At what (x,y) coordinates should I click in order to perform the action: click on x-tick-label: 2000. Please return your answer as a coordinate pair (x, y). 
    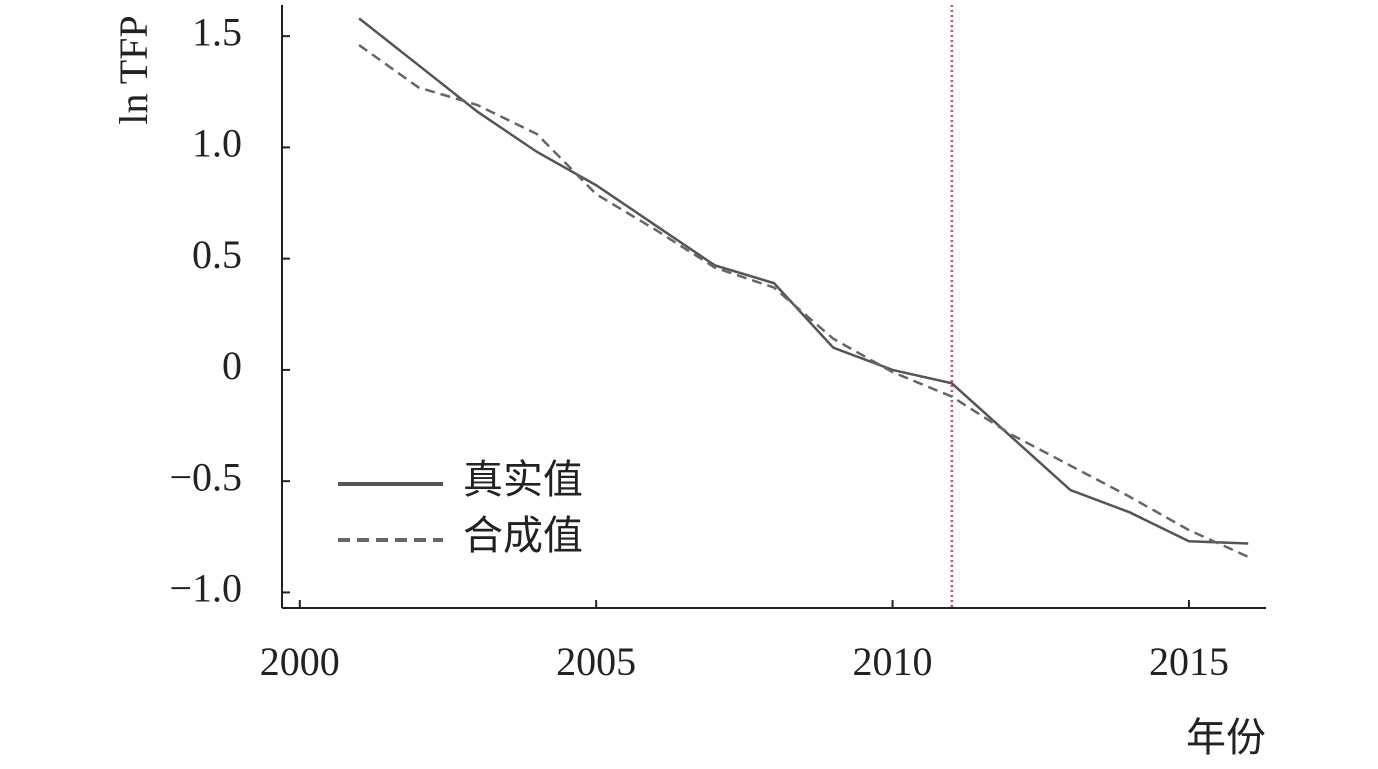
    Looking at the image, I should click on (300, 661).